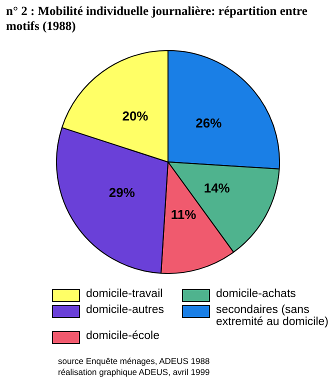 This screenshot has height=387, width=336. What do you see at coordinates (125, 310) in the screenshot?
I see `legend-label: domicile-autres` at bounding box center [125, 310].